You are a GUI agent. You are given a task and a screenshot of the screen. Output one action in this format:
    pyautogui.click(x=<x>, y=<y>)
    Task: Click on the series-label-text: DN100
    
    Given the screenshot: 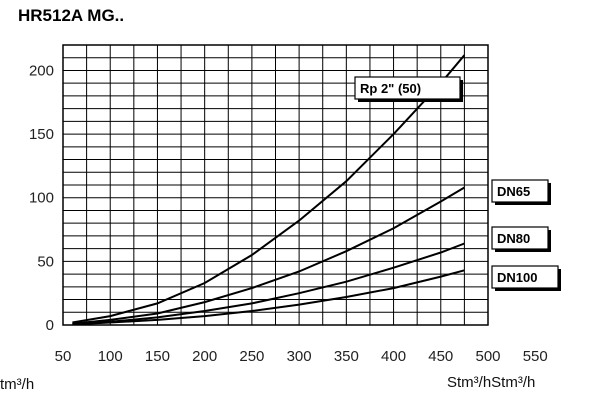 What is the action you would take?
    pyautogui.click(x=517, y=277)
    